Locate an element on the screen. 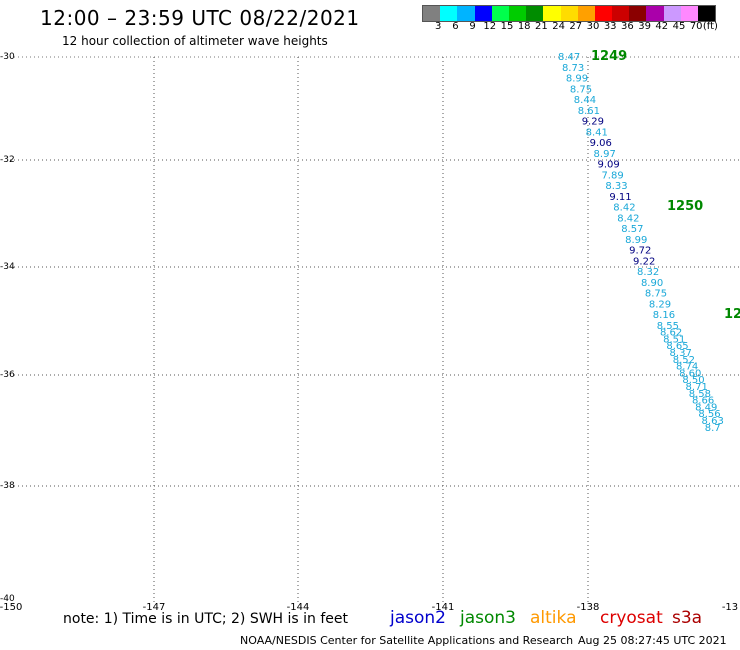  wave-height-reading: 9.72 is located at coordinates (640, 251).